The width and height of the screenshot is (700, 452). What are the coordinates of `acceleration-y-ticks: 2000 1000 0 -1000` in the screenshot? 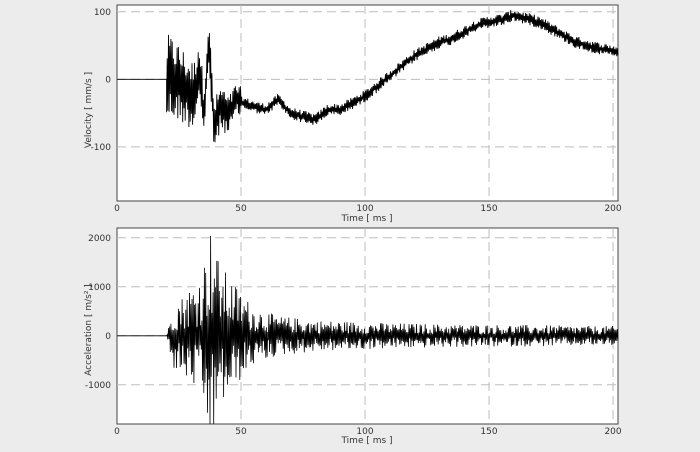 It's located at (98, 312).